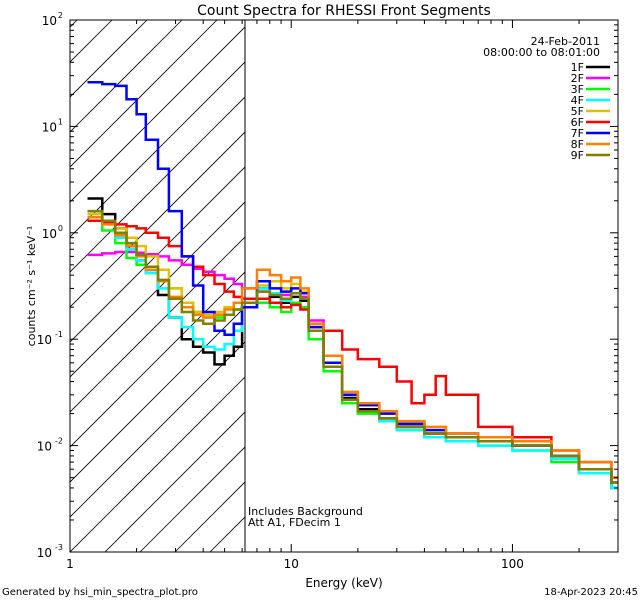 Image resolution: width=640 pixels, height=600 pixels. What do you see at coordinates (590, 78) in the screenshot?
I see `legend-item-2F: 2F` at bounding box center [590, 78].